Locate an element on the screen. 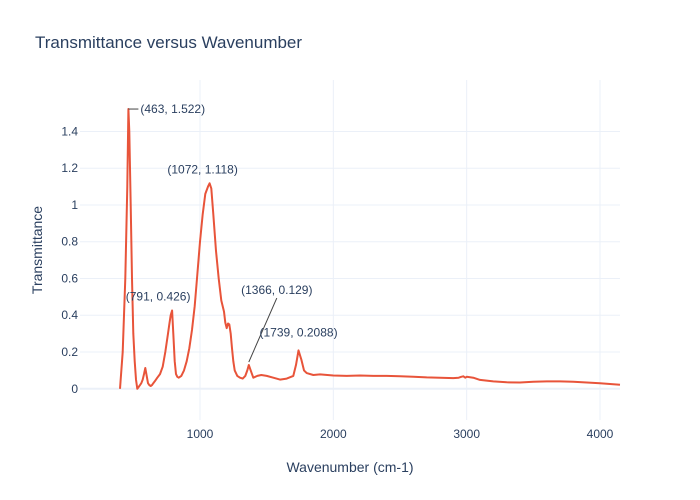  y-tick-label: 1 is located at coordinates (74, 205).